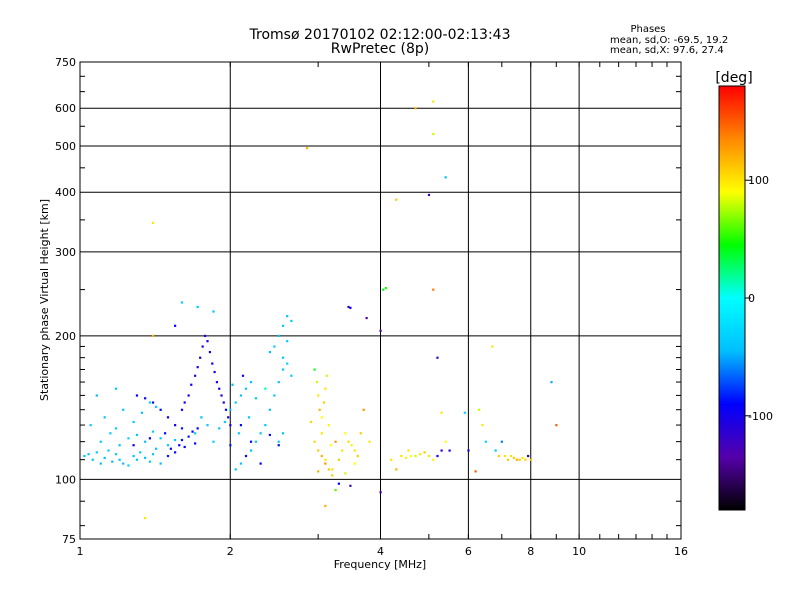 Image resolution: width=800 pixels, height=600 pixels. What do you see at coordinates (380, 564) in the screenshot?
I see `x-axis-label: Frequency [MHz]` at bounding box center [380, 564].